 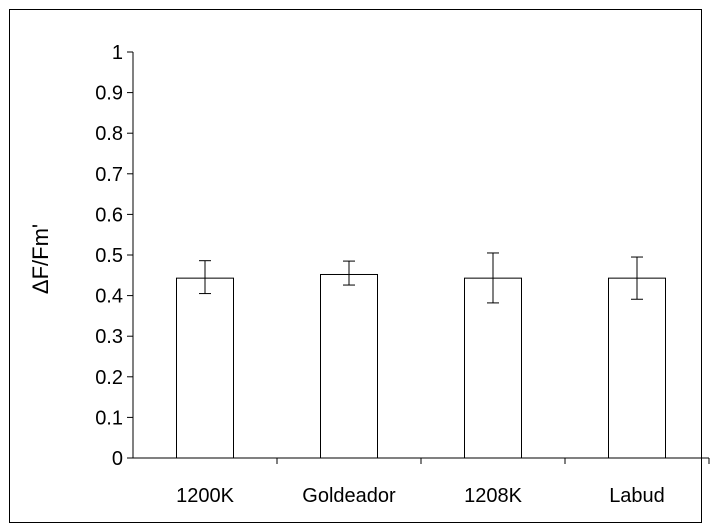 I want to click on x-axis: 1200K Goldeador 1208K Labud, so click(x=421, y=482).